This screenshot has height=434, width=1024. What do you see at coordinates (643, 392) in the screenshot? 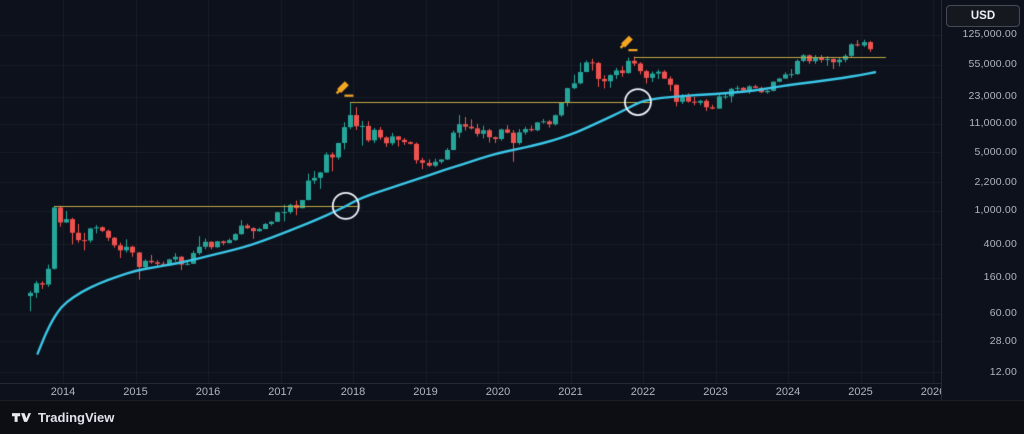
I see `year-tick-label: 2022` at bounding box center [643, 392].